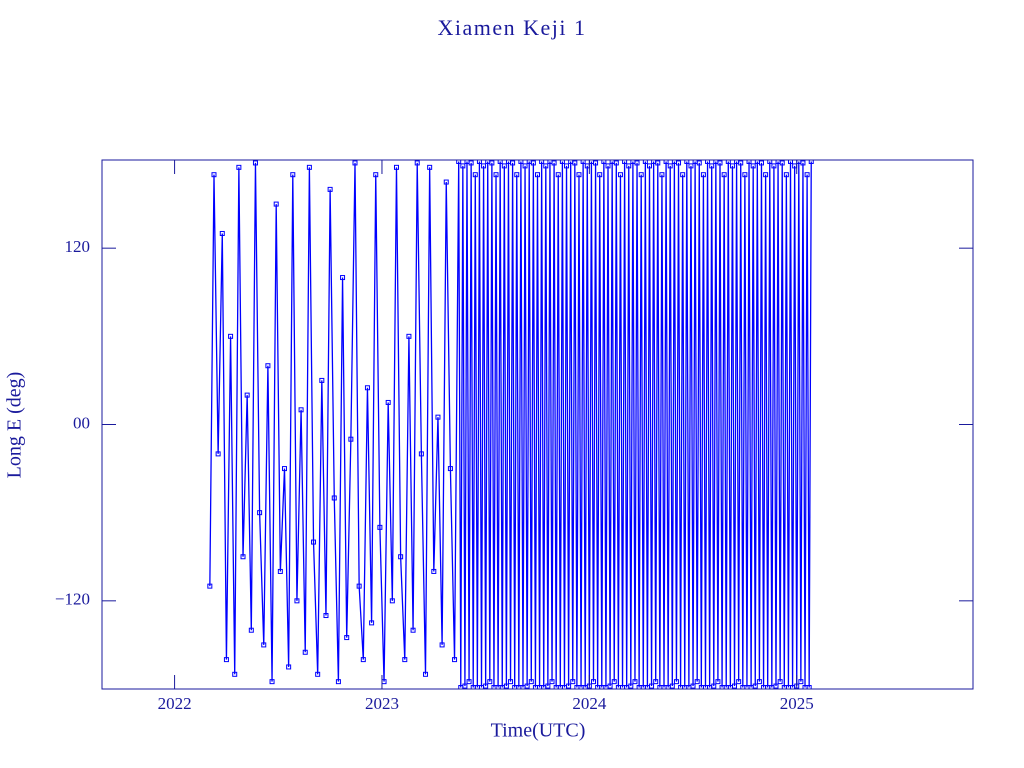 The height and width of the screenshot is (768, 1024). What do you see at coordinates (797, 703) in the screenshot?
I see `x-tick-label: 2025` at bounding box center [797, 703].